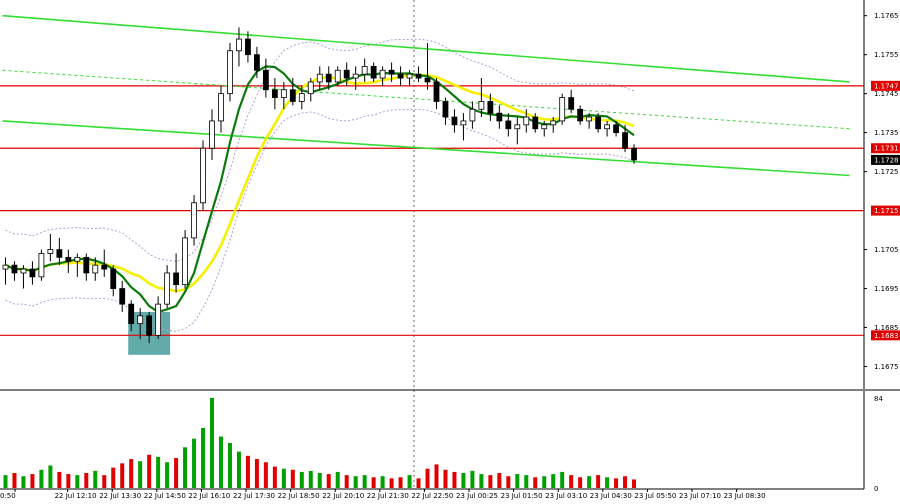 This screenshot has height=504, width=900. What do you see at coordinates (209, 496) in the screenshot?
I see `time-tick-label: 22 Jul 16:10` at bounding box center [209, 496].